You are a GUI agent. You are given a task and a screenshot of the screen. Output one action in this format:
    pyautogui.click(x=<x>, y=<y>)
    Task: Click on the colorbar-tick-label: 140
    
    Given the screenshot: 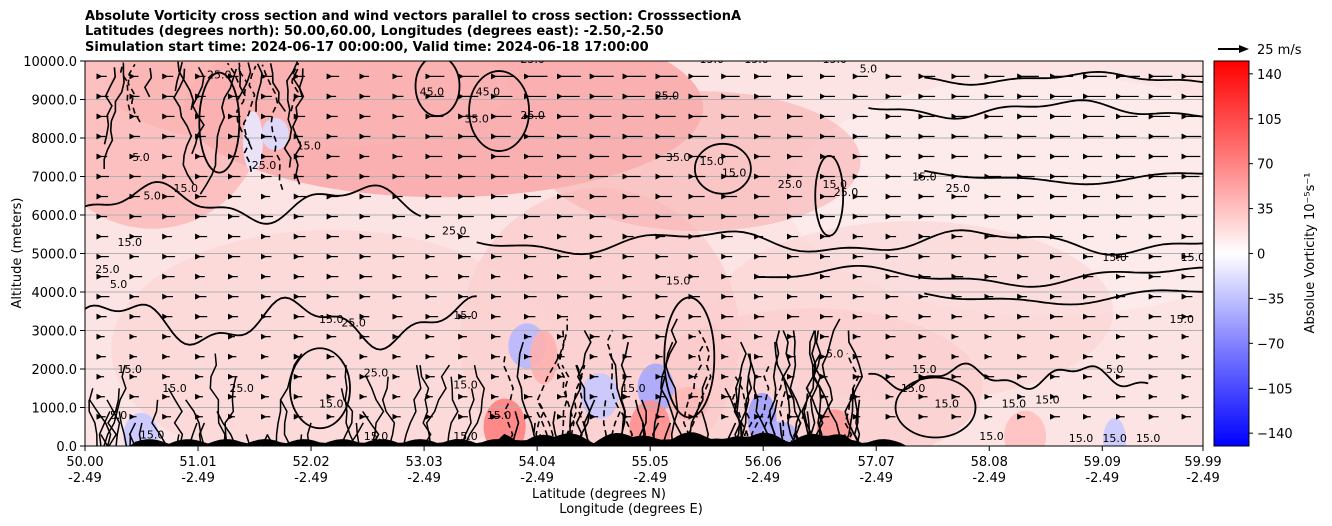 What is the action you would take?
    pyautogui.click(x=1269, y=75)
    